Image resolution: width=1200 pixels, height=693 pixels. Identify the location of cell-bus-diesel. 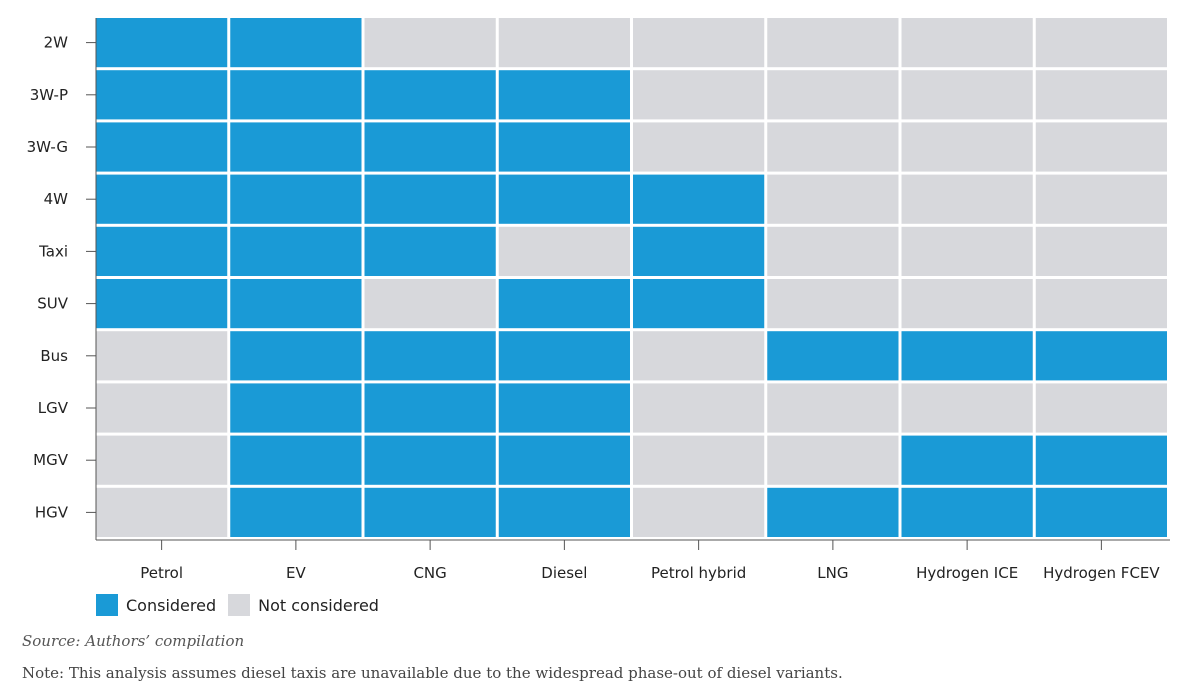
(564, 356).